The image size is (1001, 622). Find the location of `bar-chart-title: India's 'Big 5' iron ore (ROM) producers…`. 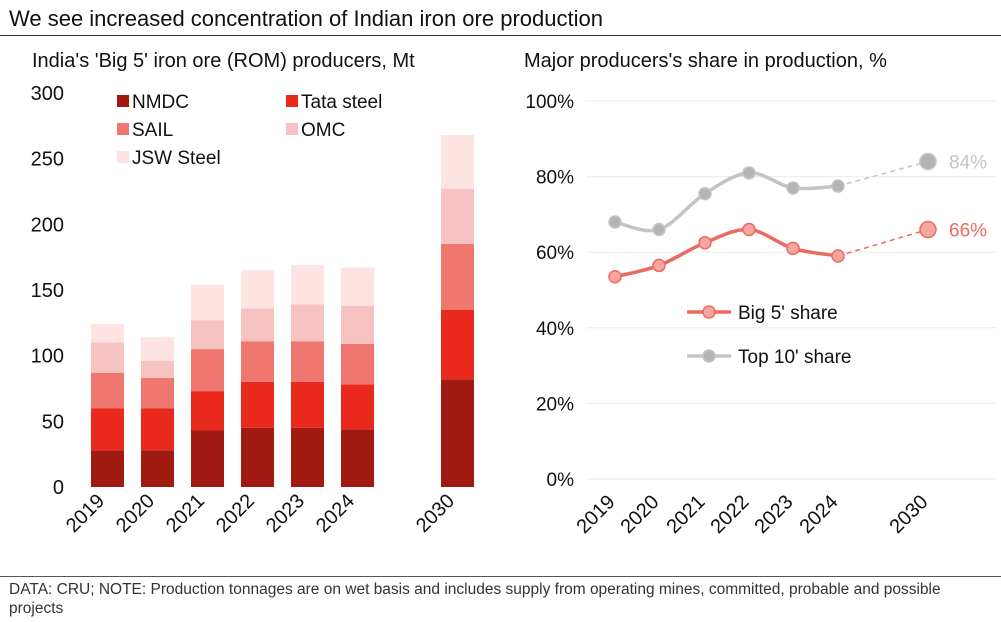

bar-chart-title: India's 'Big 5' iron ore (ROM) producers… is located at coordinates (223, 61).